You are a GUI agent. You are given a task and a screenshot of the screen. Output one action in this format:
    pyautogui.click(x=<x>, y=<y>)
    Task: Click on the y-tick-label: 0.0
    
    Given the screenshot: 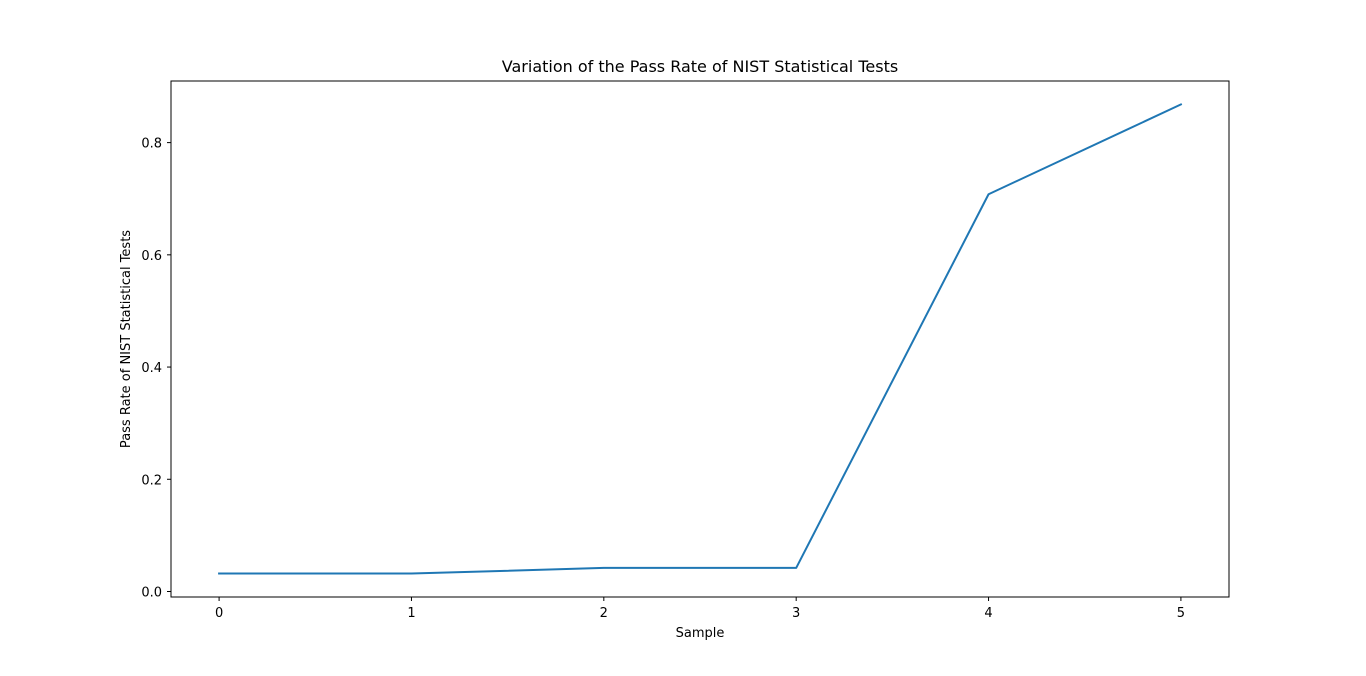 What is the action you would take?
    pyautogui.click(x=151, y=593)
    